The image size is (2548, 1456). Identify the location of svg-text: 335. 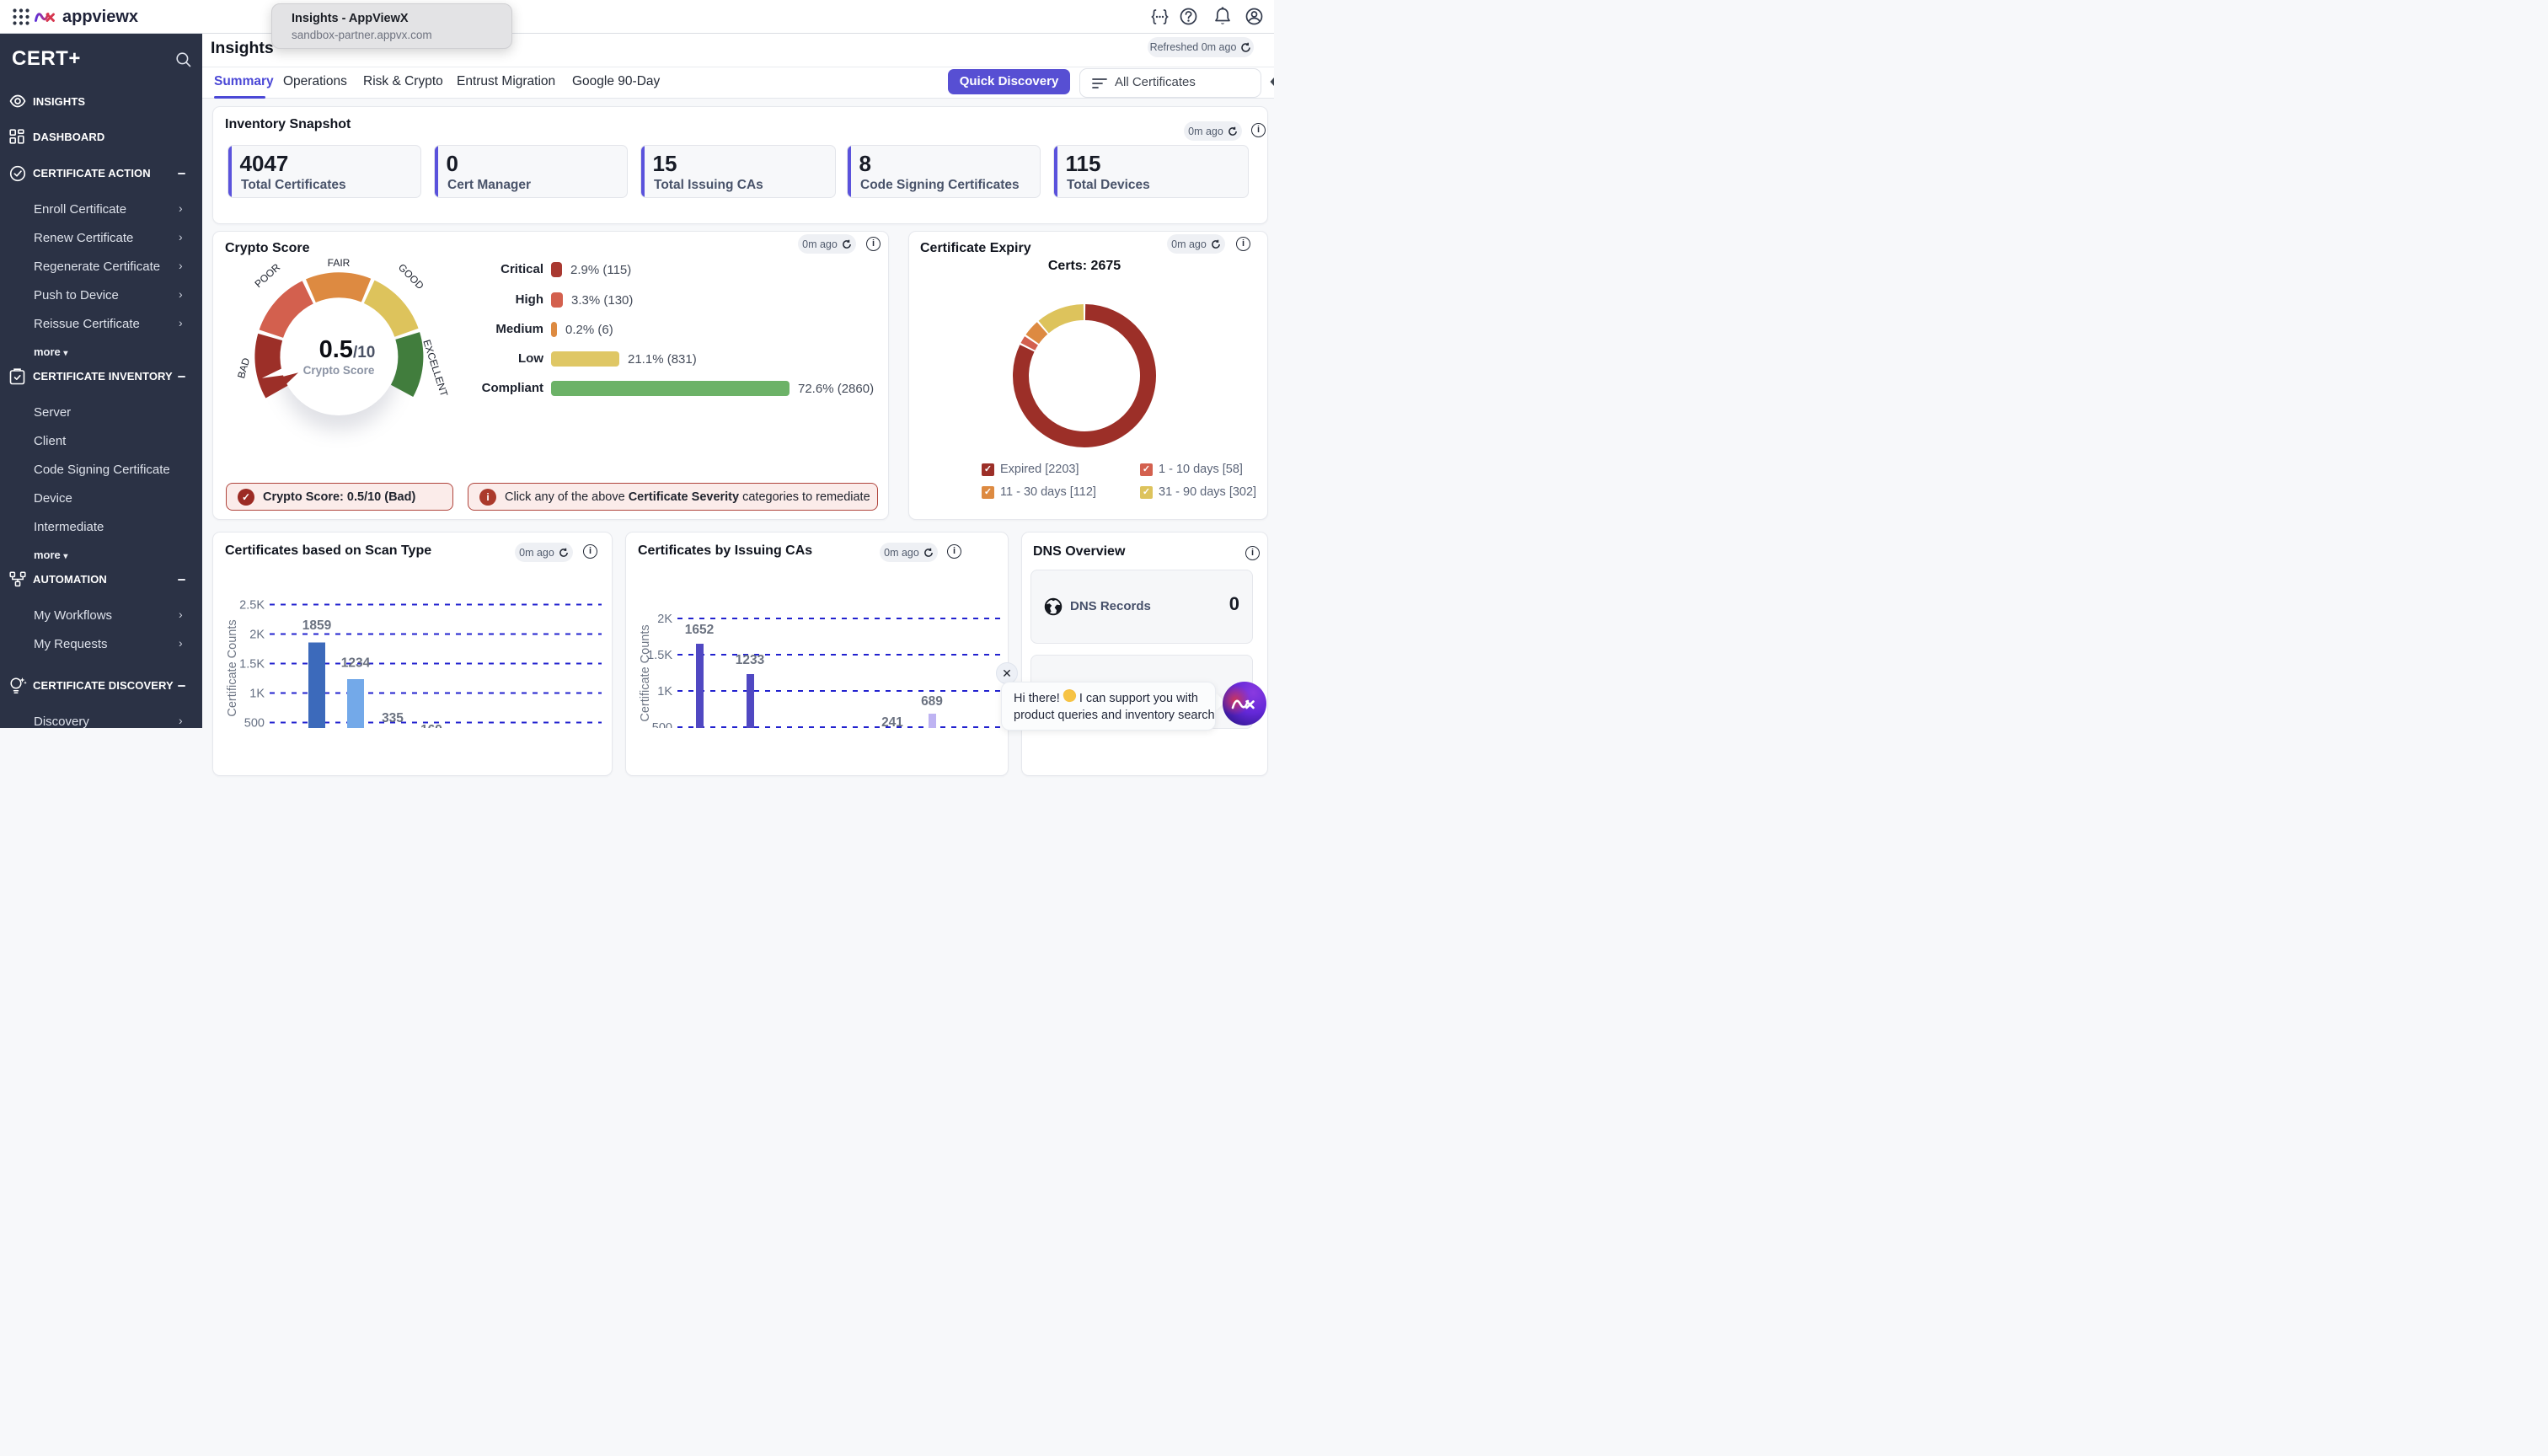
(393, 718).